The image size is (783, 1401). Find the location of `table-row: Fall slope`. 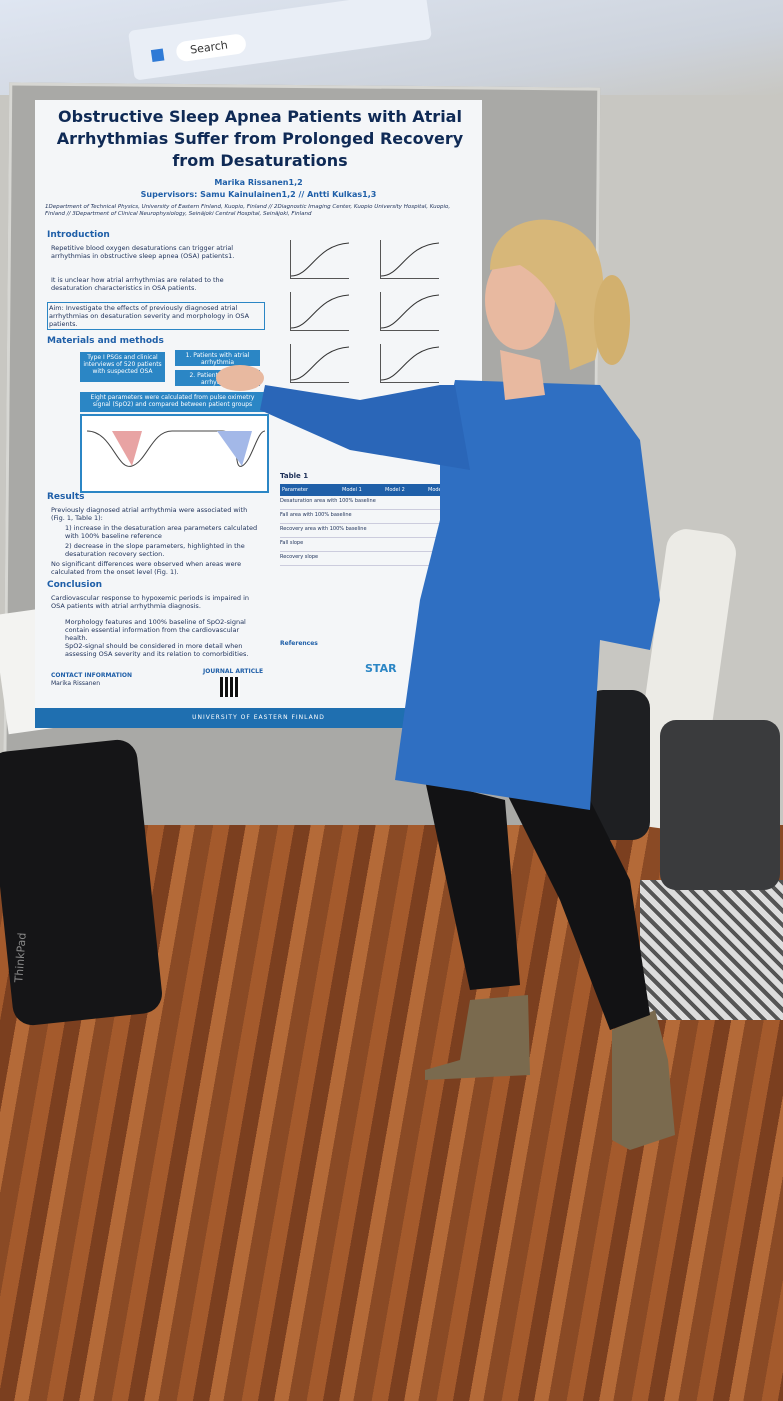

table-row: Fall slope is located at coordinates (362, 546).